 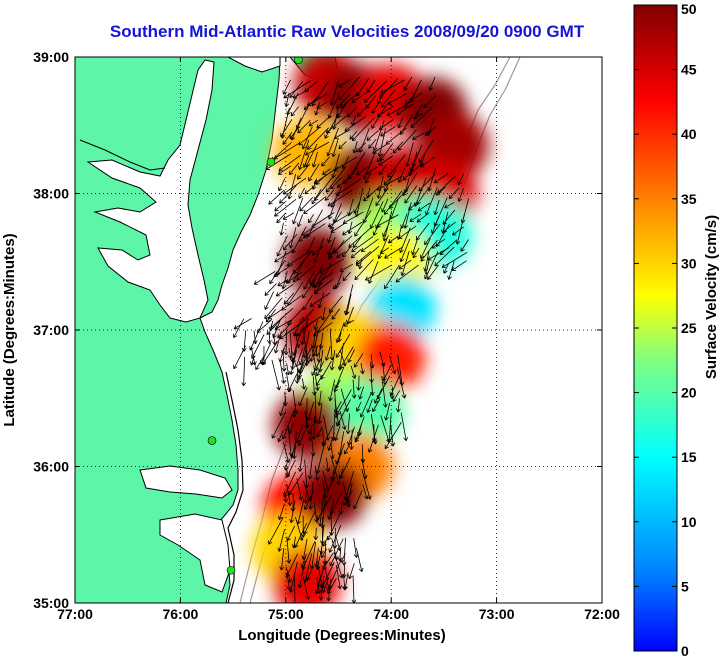 What do you see at coordinates (212, 440) in the screenshot?
I see `station-marker` at bounding box center [212, 440].